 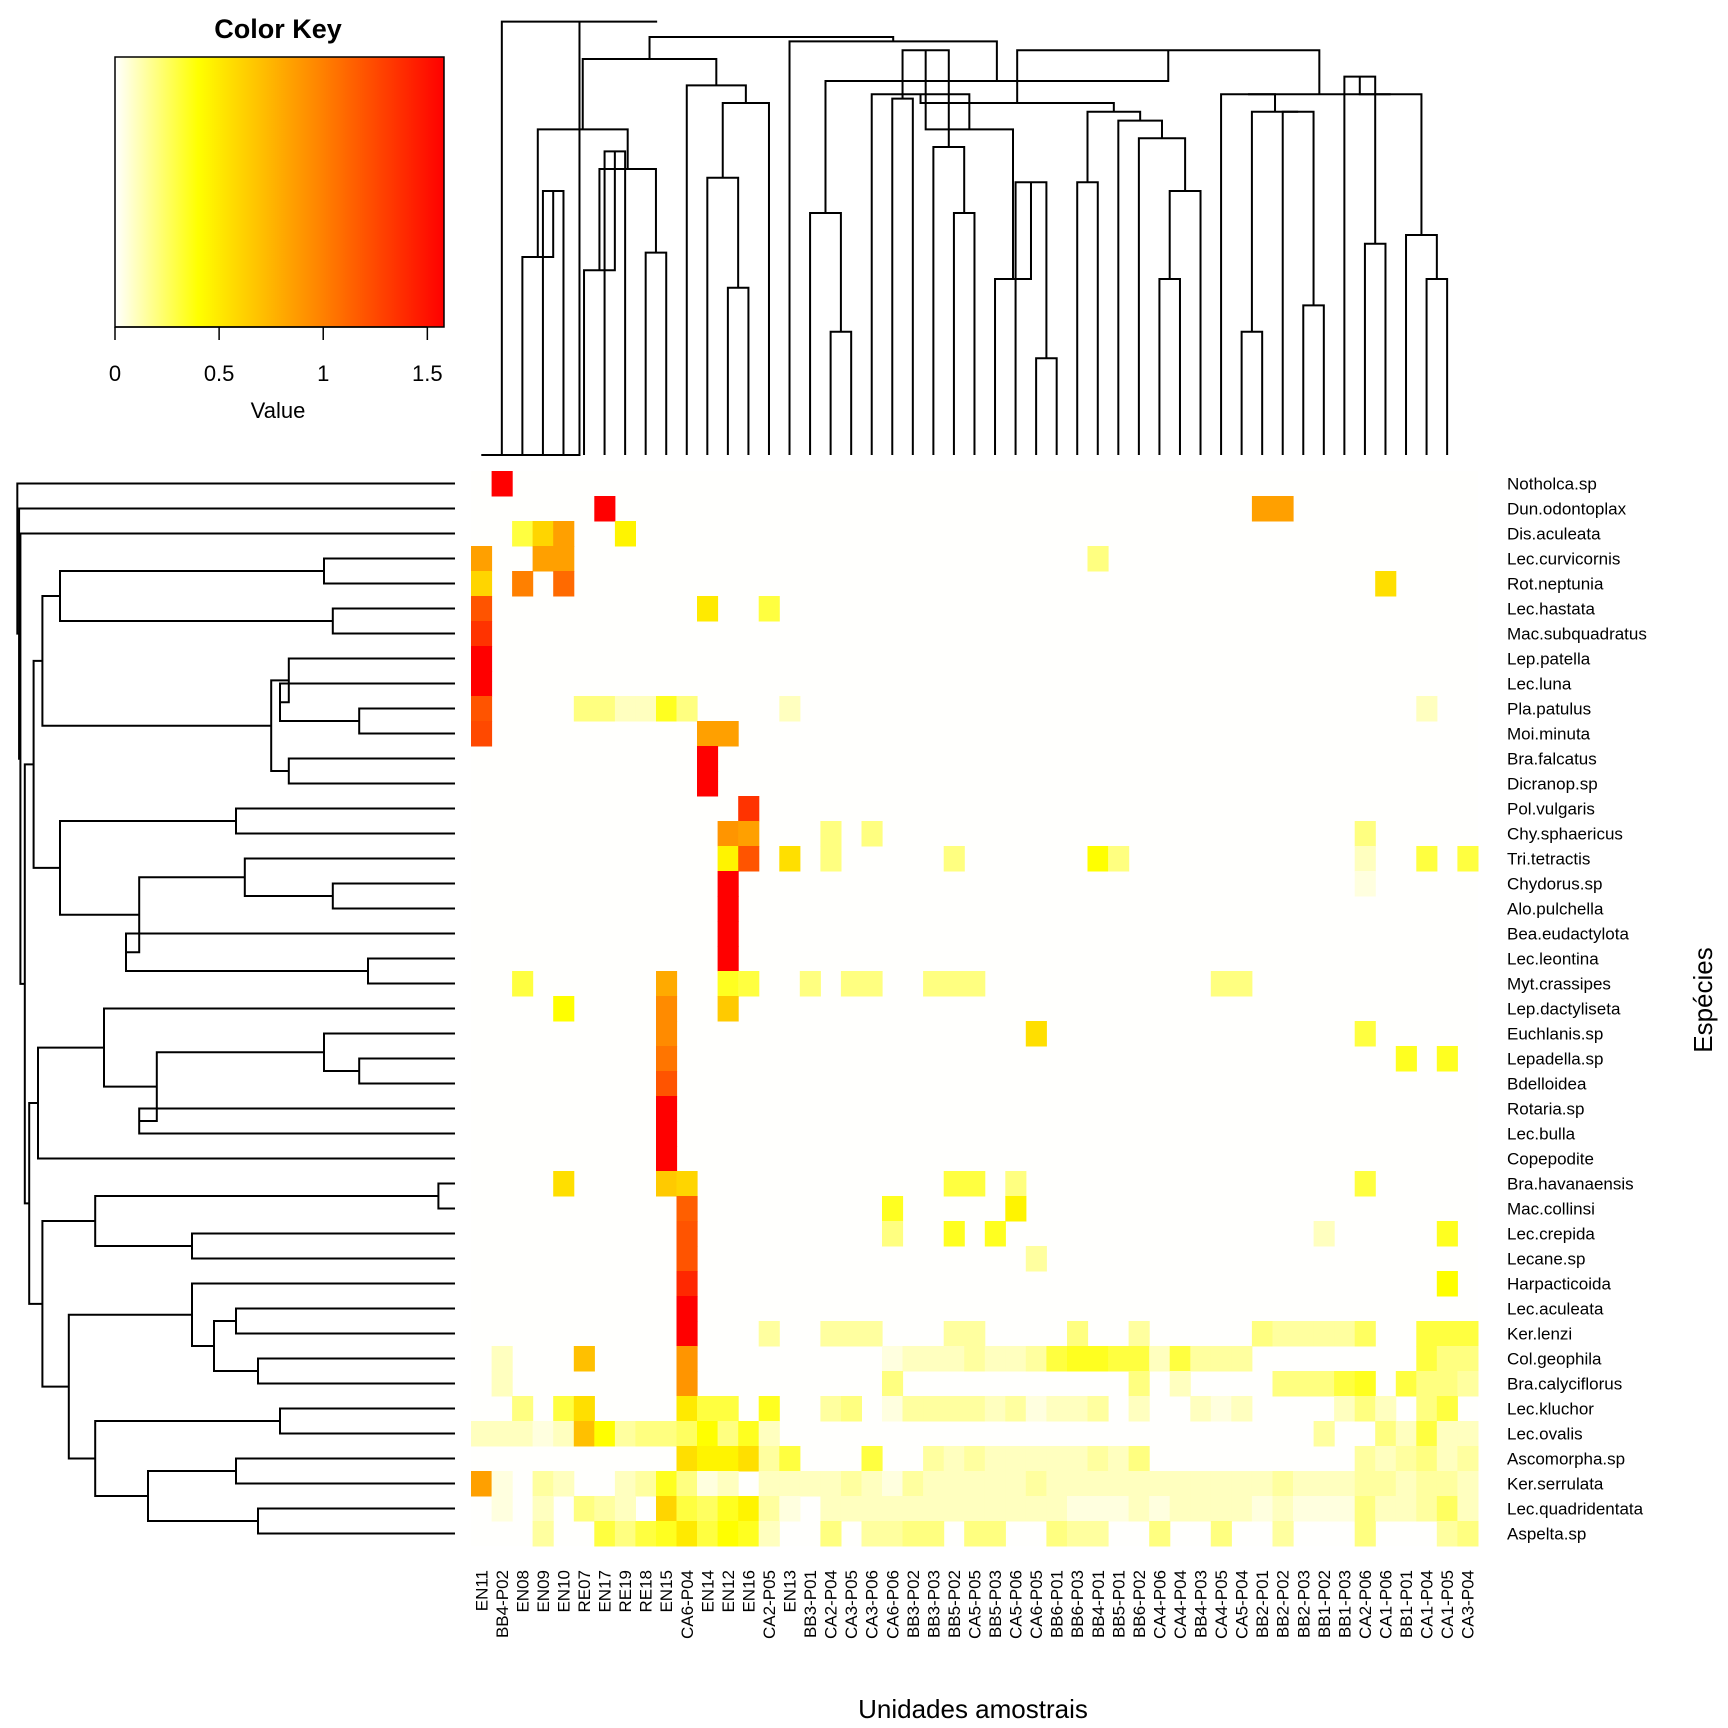 What do you see at coordinates (1554, 534) in the screenshot?
I see `row-label: Dis.aculeata` at bounding box center [1554, 534].